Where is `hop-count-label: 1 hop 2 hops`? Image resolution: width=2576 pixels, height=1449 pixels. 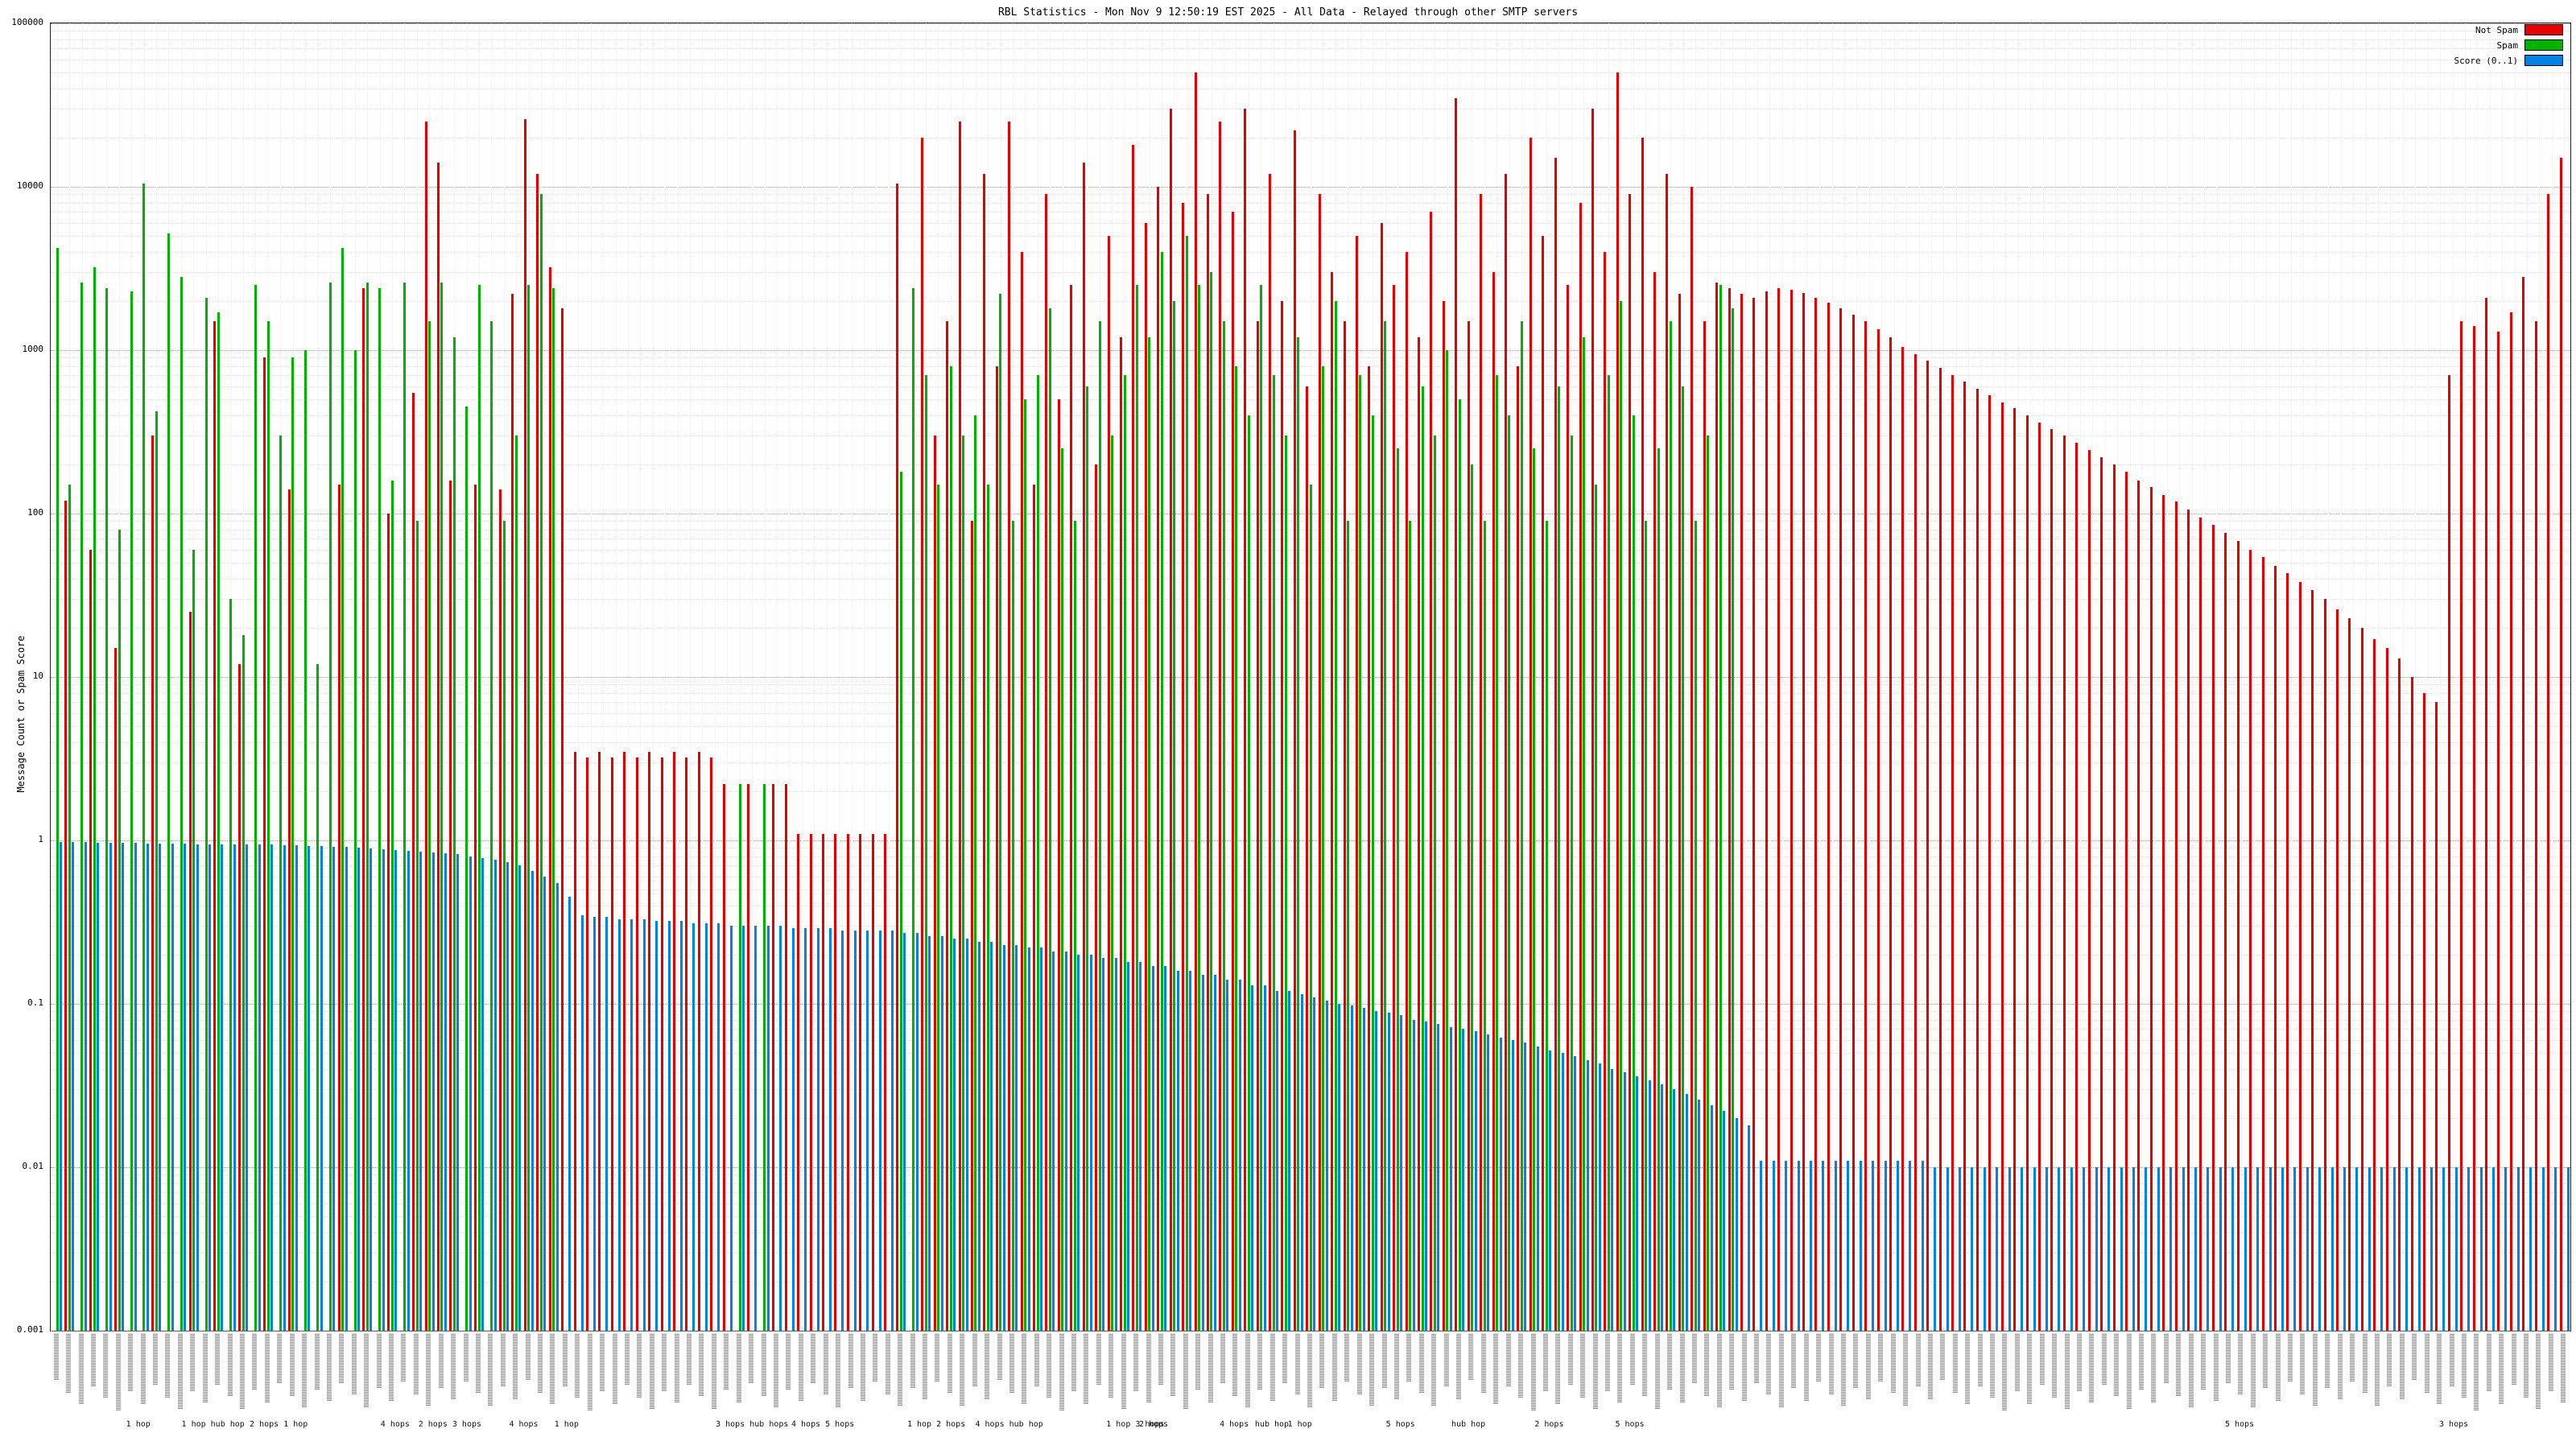 hop-count-label: 1 hop 2 hops is located at coordinates (936, 1424).